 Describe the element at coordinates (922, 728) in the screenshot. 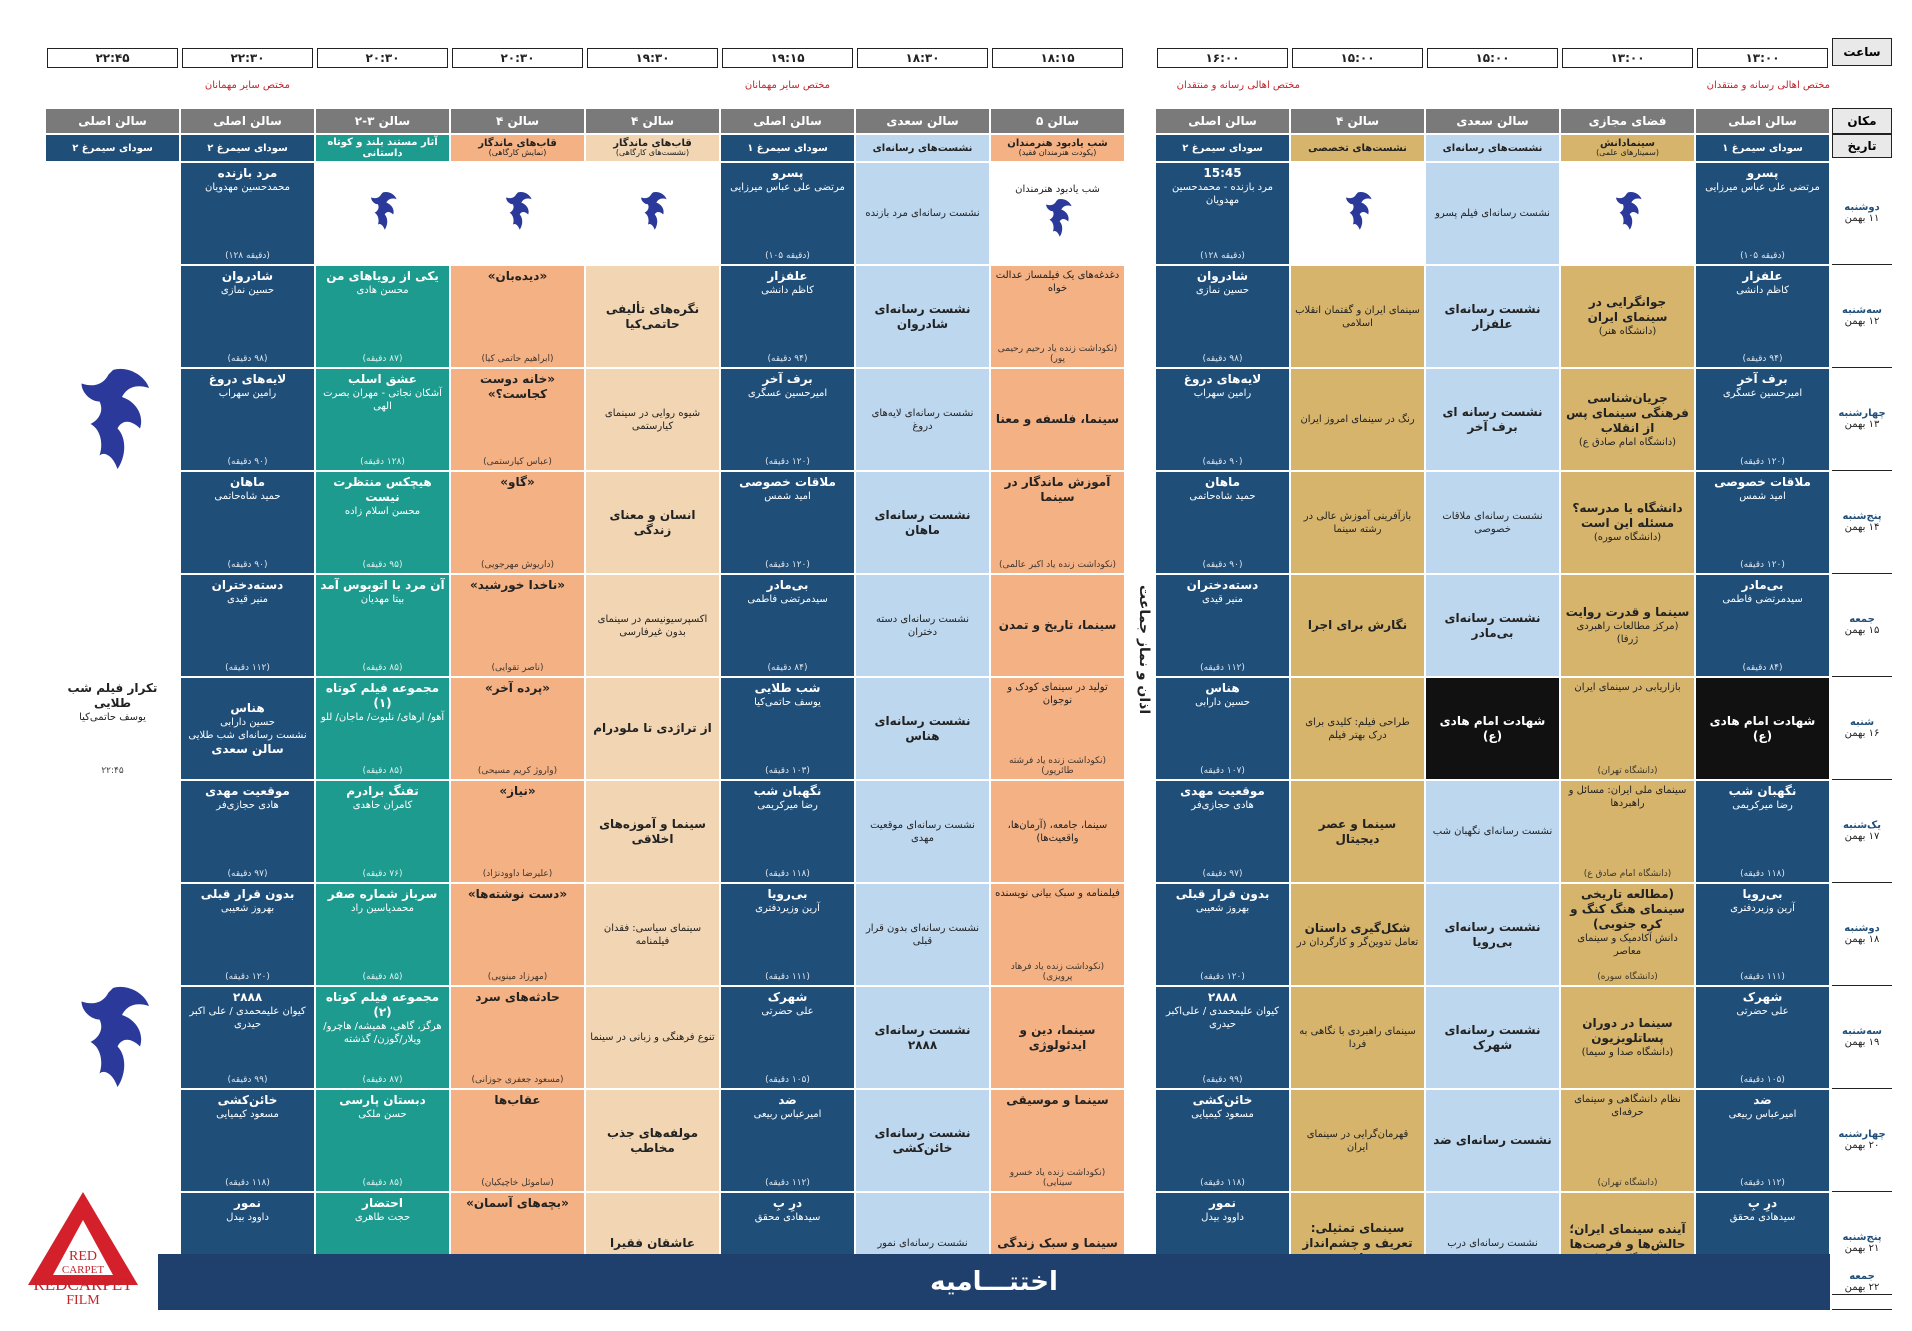

I see `schedule-cell: نشست رسانه‌ای هناس` at that location.